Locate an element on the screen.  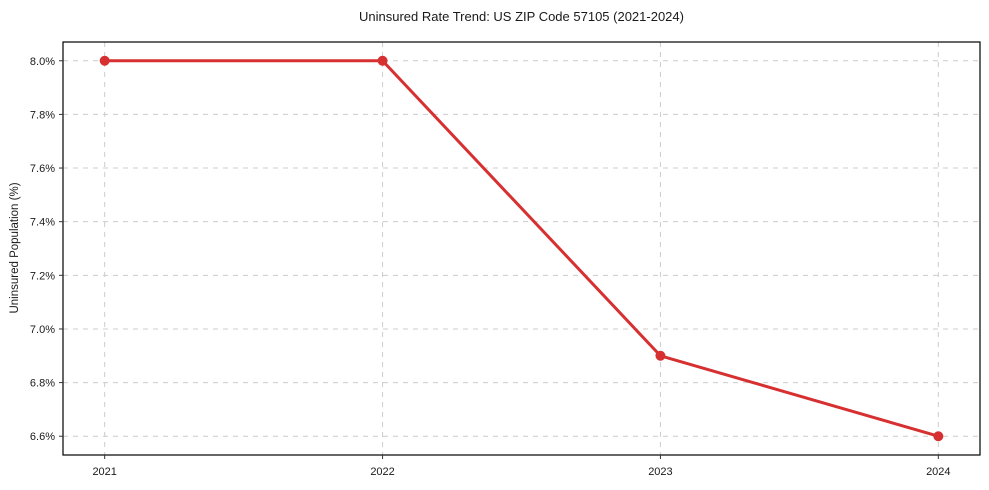
x-tick-label: 2023 is located at coordinates (660, 472).